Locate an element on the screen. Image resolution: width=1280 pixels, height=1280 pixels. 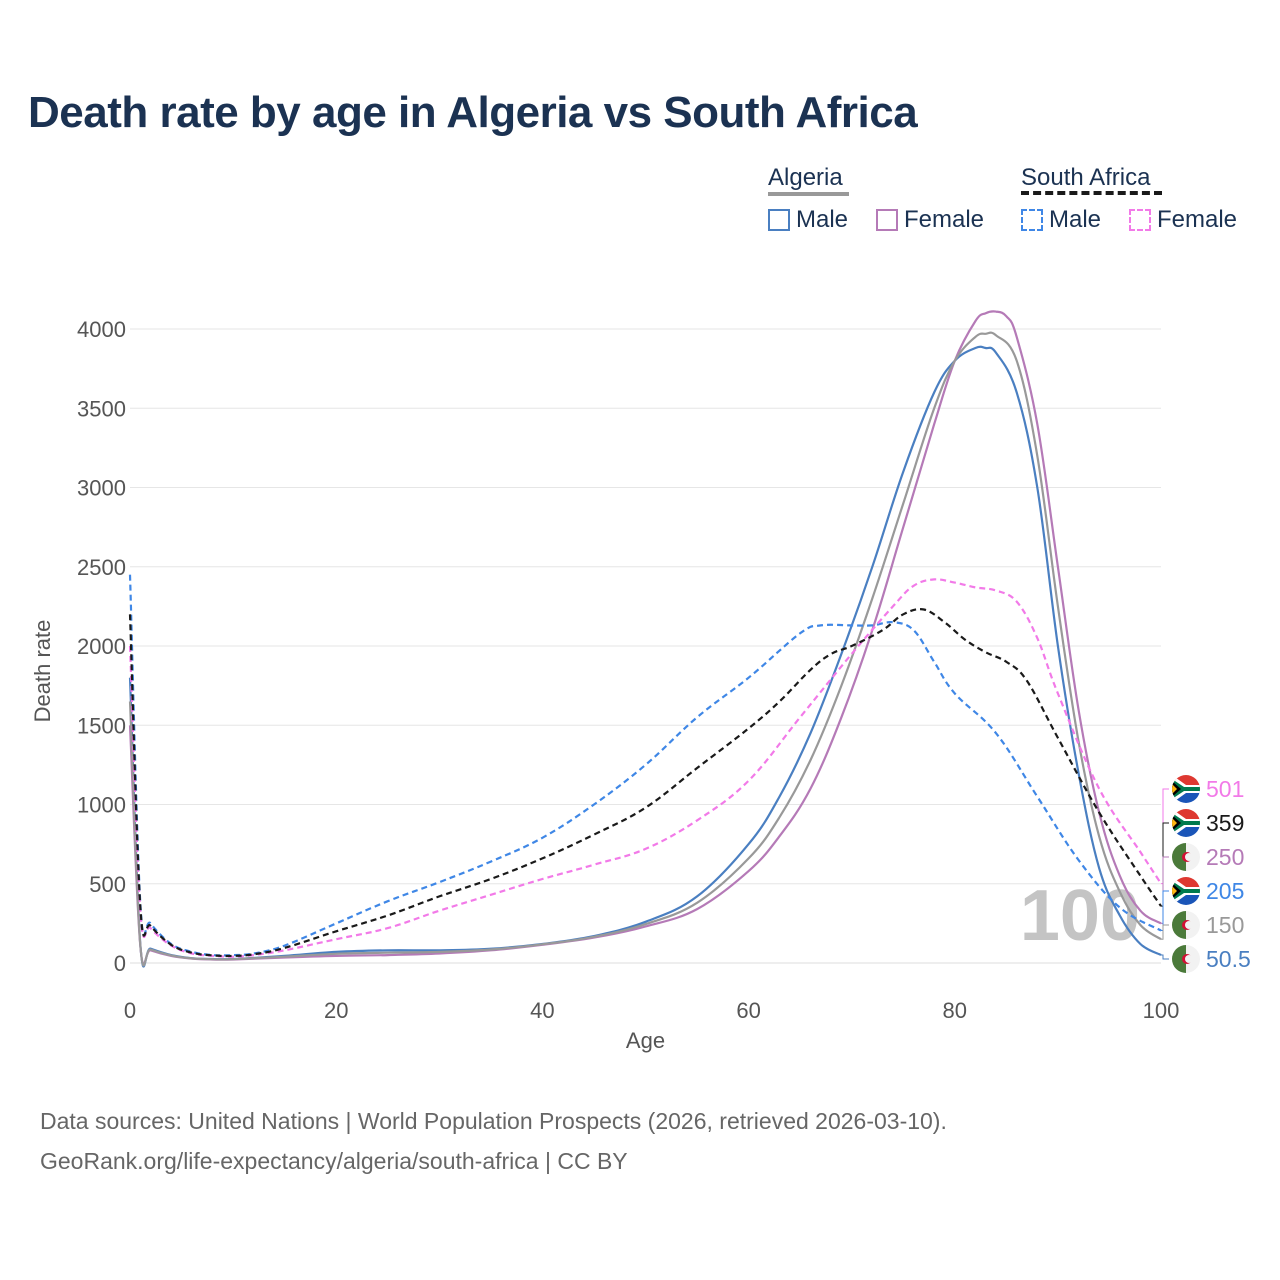
legend-algeria-heading: Algeria is located at coordinates (805, 178).